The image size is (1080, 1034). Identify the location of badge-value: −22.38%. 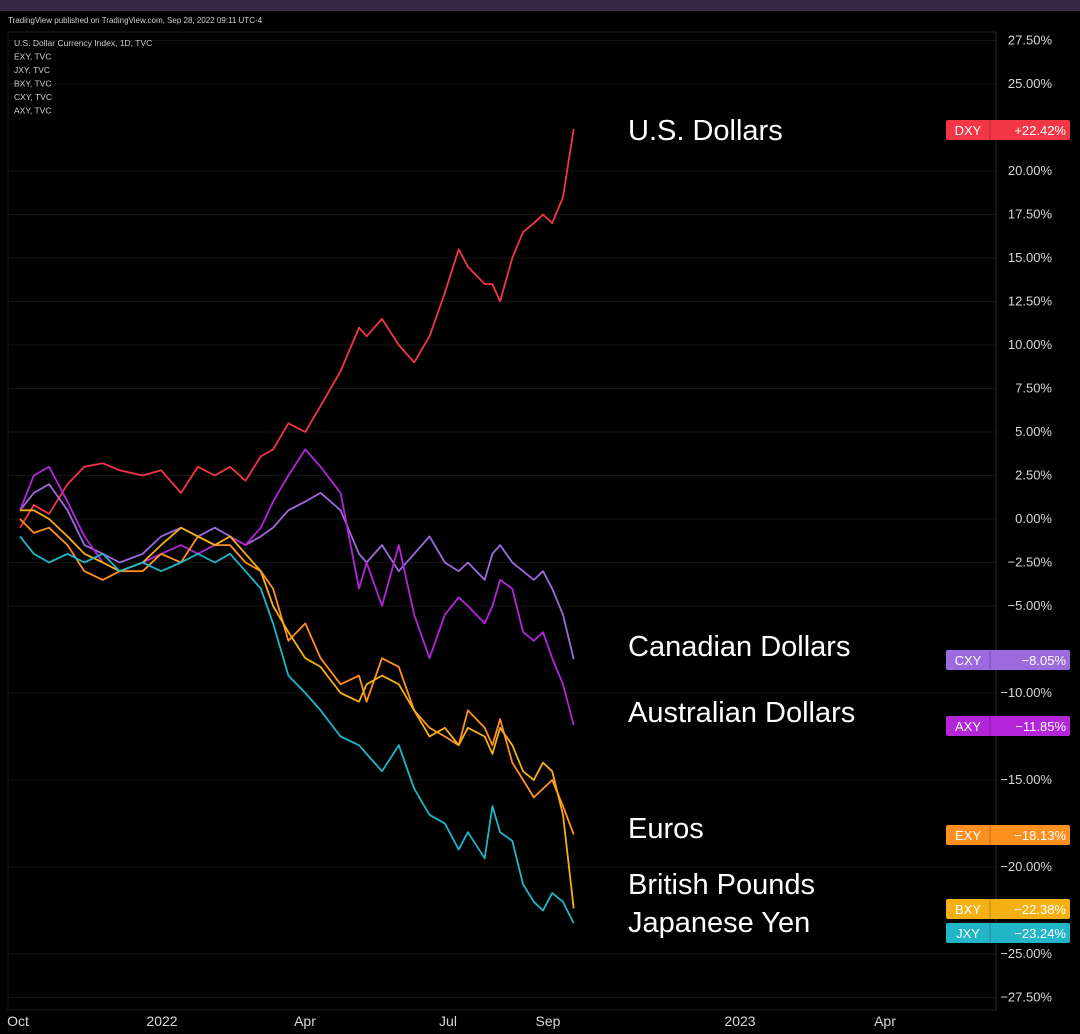
(1040, 909).